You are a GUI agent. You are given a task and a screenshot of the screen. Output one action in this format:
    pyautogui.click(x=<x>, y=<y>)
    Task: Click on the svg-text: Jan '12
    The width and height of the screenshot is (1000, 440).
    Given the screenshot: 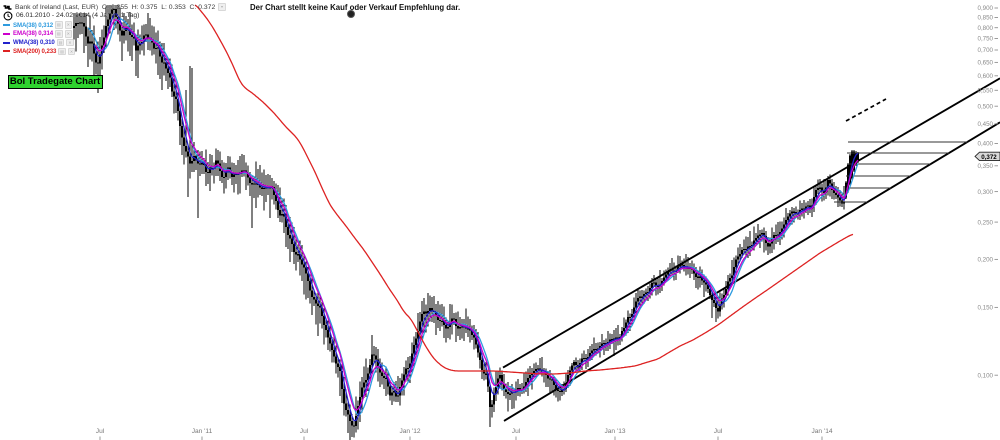 What is the action you would take?
    pyautogui.click(x=409, y=431)
    